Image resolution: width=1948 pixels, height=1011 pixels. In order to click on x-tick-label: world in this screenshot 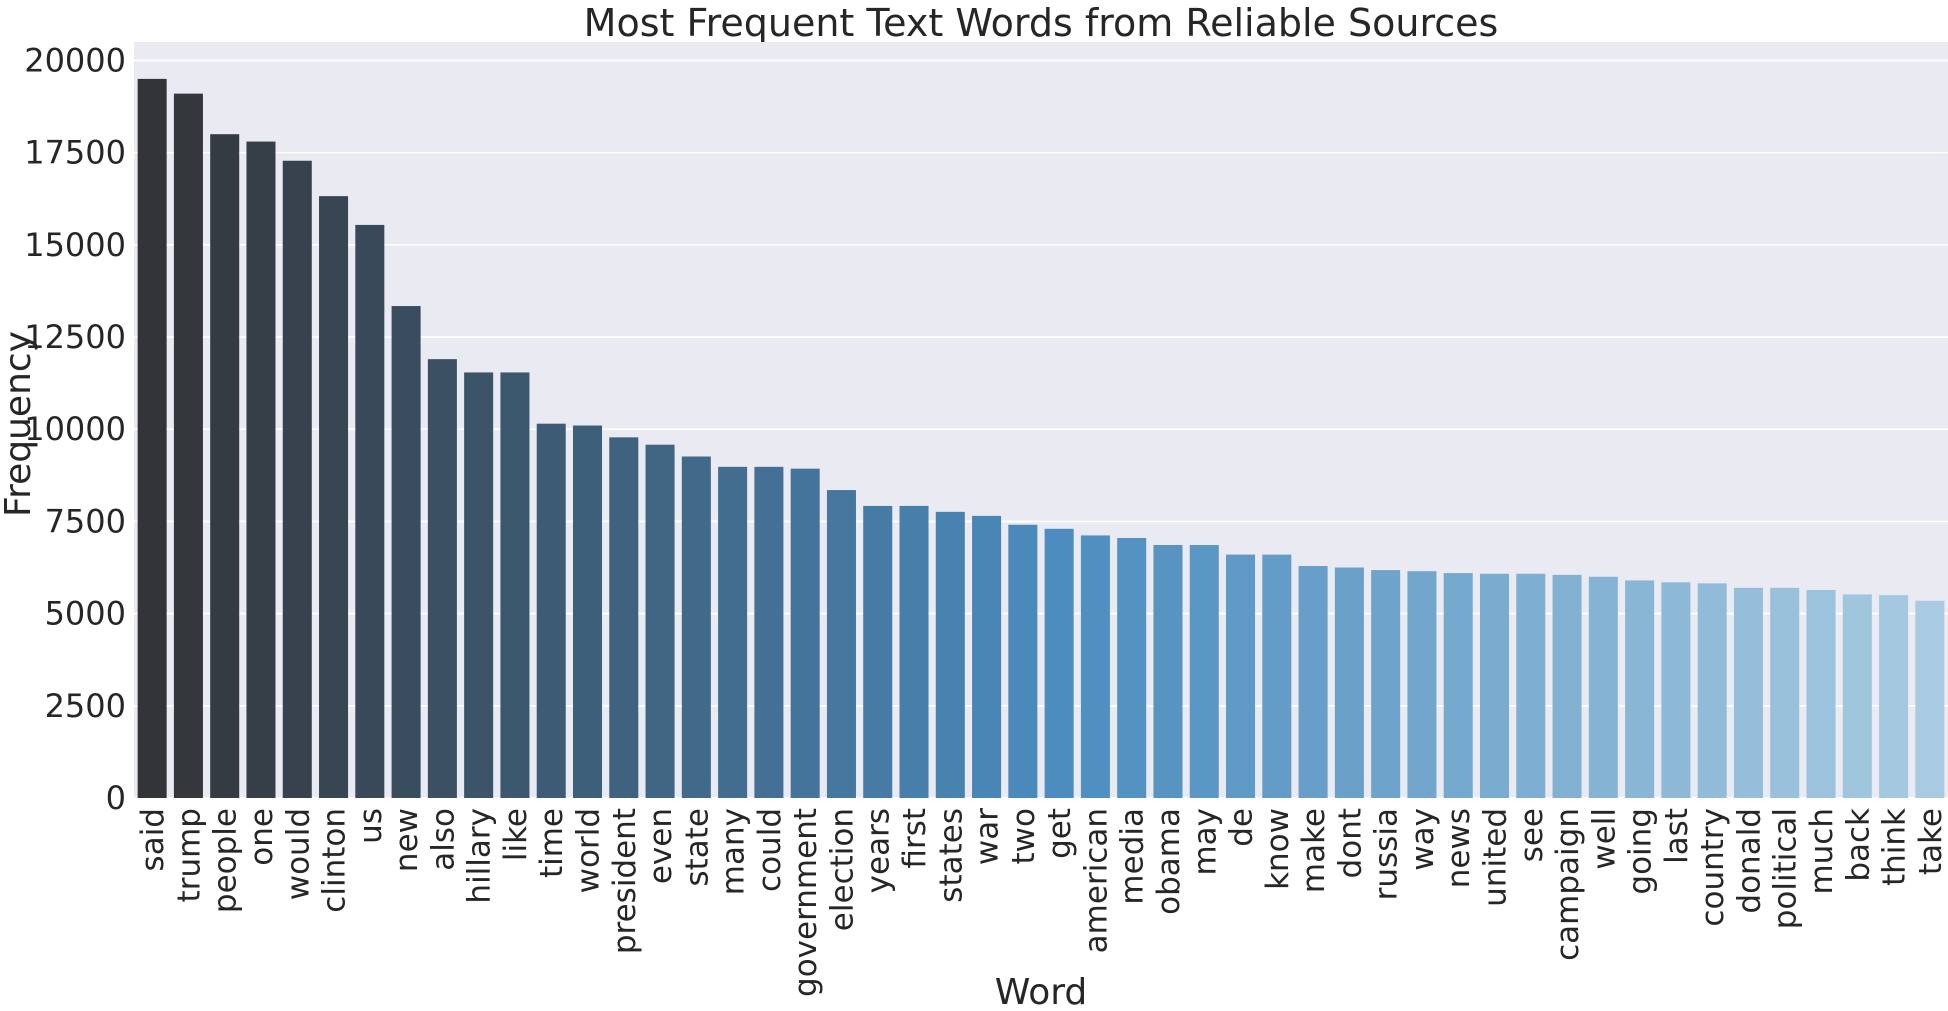, I will do `click(589, 850)`.